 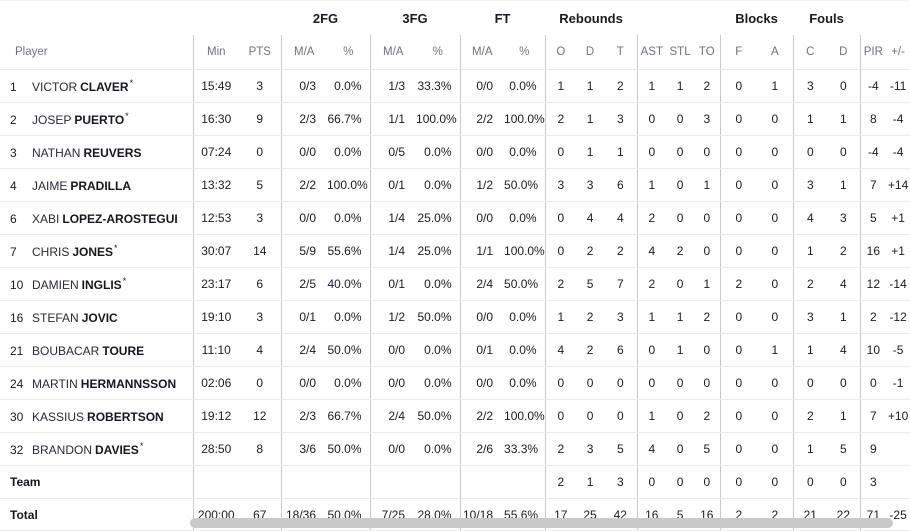 What do you see at coordinates (303, 317) in the screenshot?
I see `stat-2fg-made-attempted: 0/1` at bounding box center [303, 317].